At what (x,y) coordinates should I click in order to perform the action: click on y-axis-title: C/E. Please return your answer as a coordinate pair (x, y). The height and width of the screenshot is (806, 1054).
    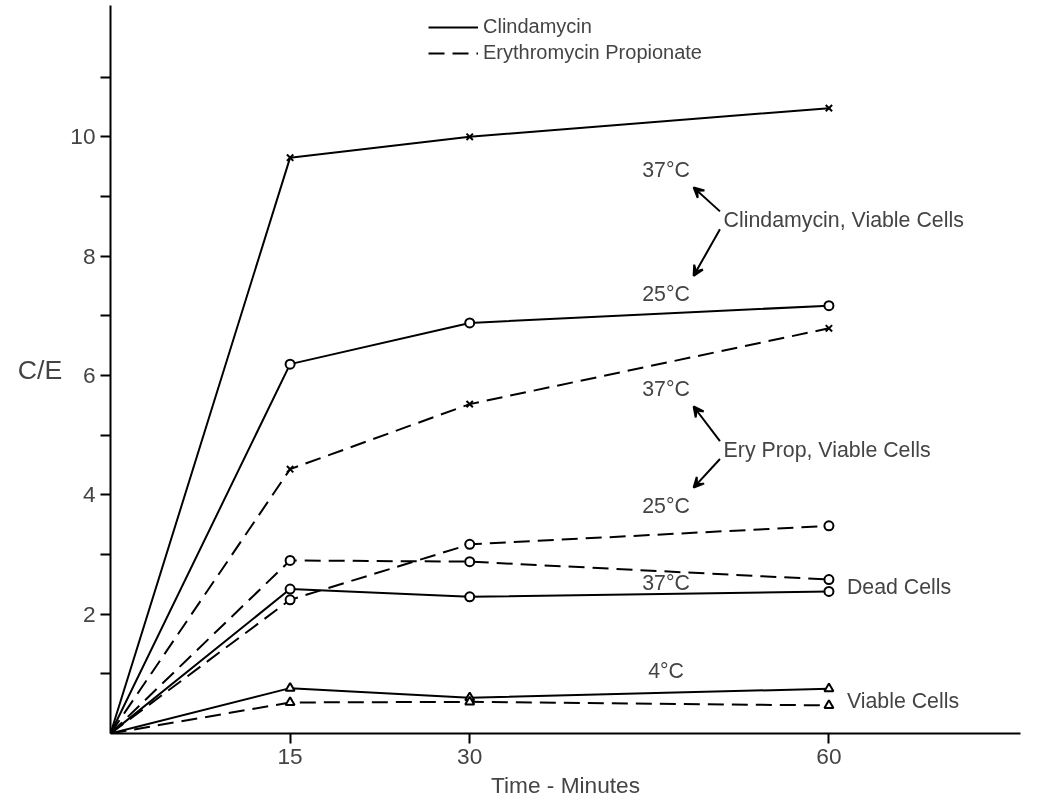
    Looking at the image, I should click on (40, 369).